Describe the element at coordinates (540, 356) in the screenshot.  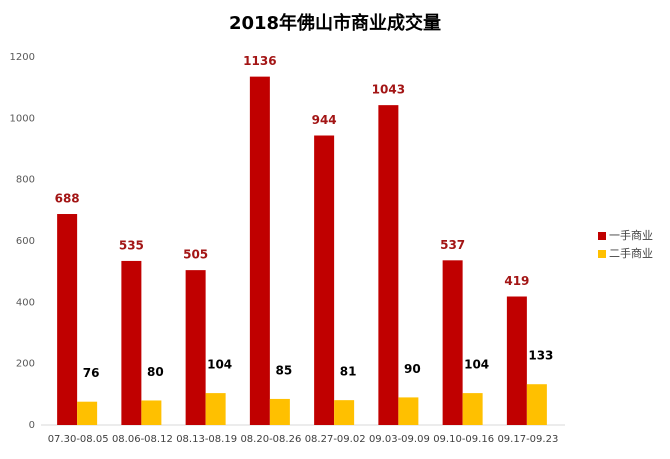
I see `data-label: 133` at that location.